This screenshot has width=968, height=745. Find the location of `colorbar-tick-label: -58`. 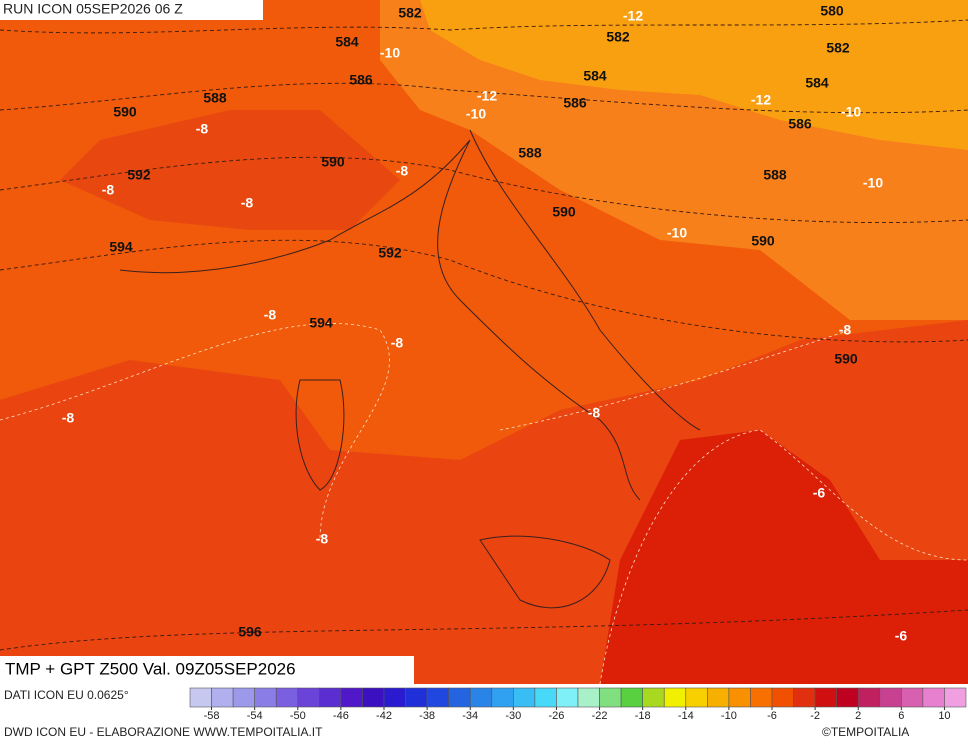

colorbar-tick-label: -58 is located at coordinates (212, 716).